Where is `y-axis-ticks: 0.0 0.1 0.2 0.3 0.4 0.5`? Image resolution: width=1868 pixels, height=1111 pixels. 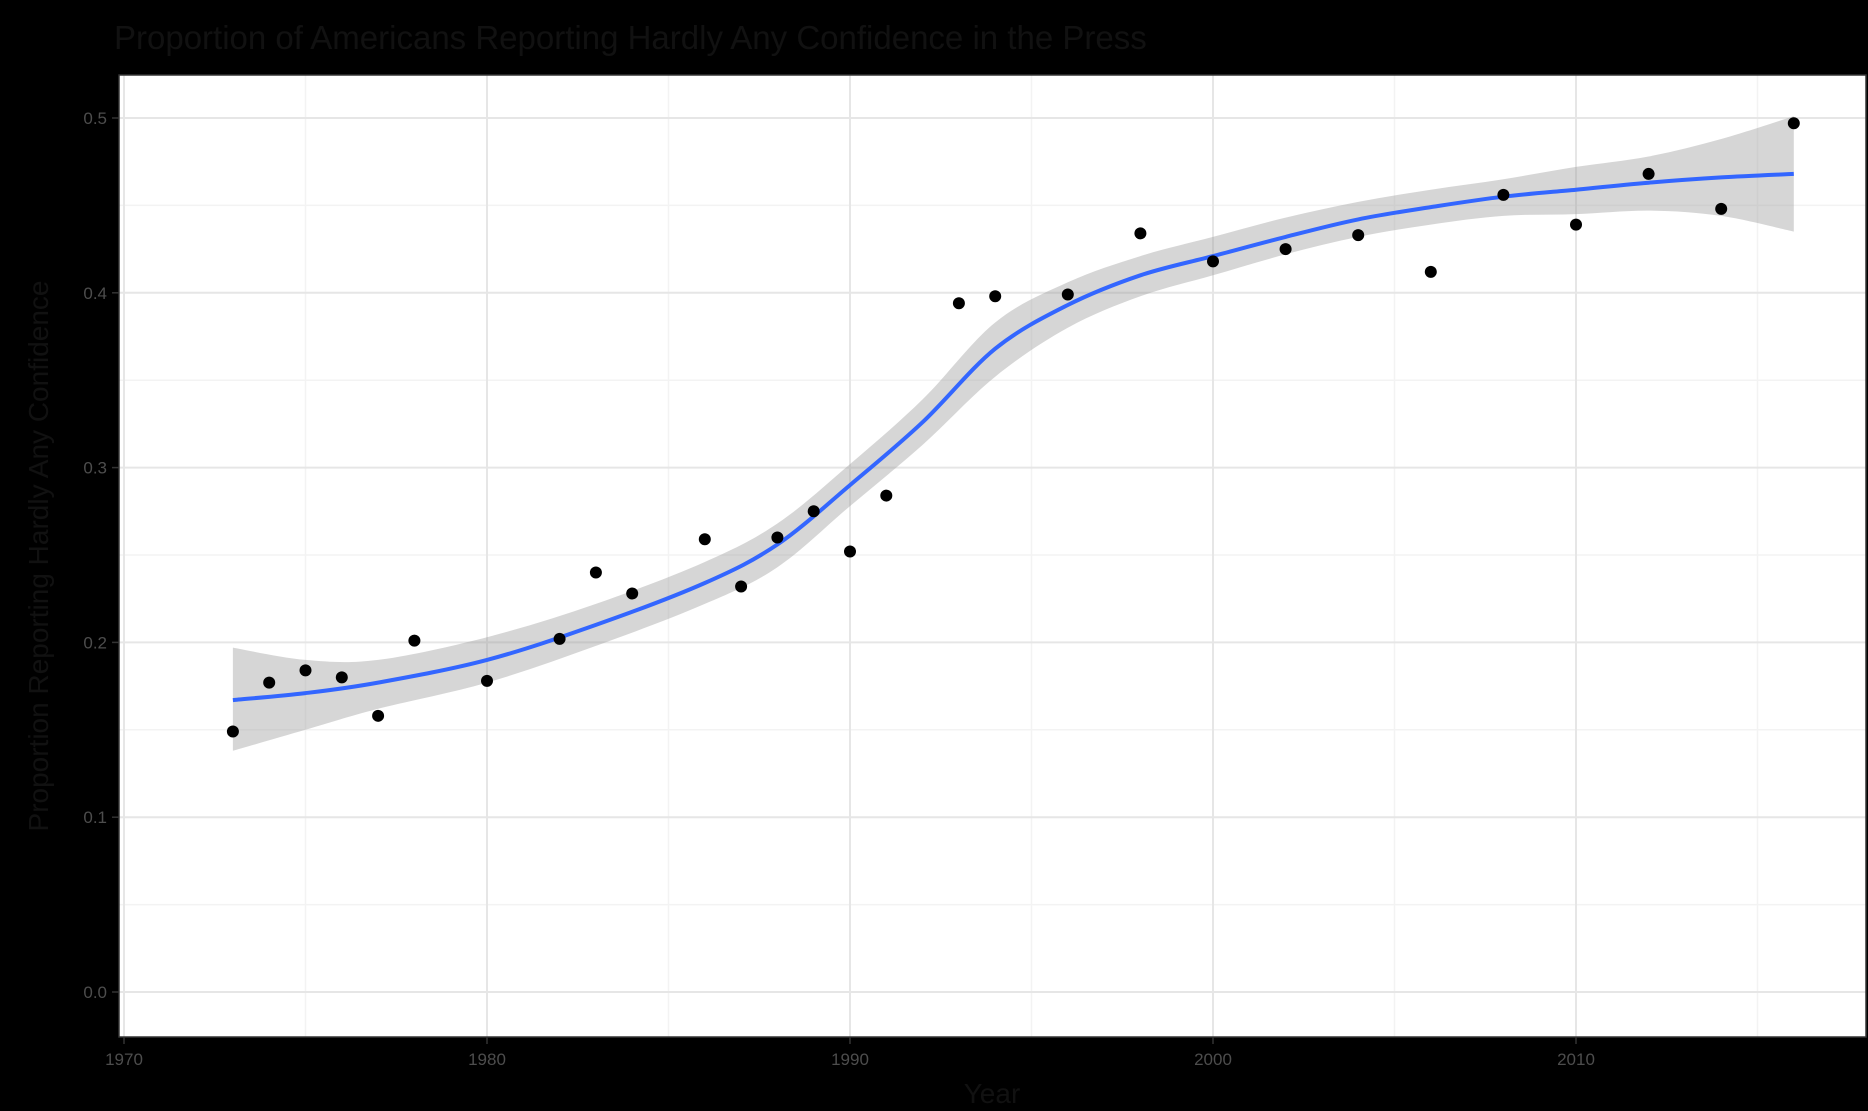
y-axis-ticks: 0.0 0.1 0.2 0.3 0.4 0.5 is located at coordinates (101, 555).